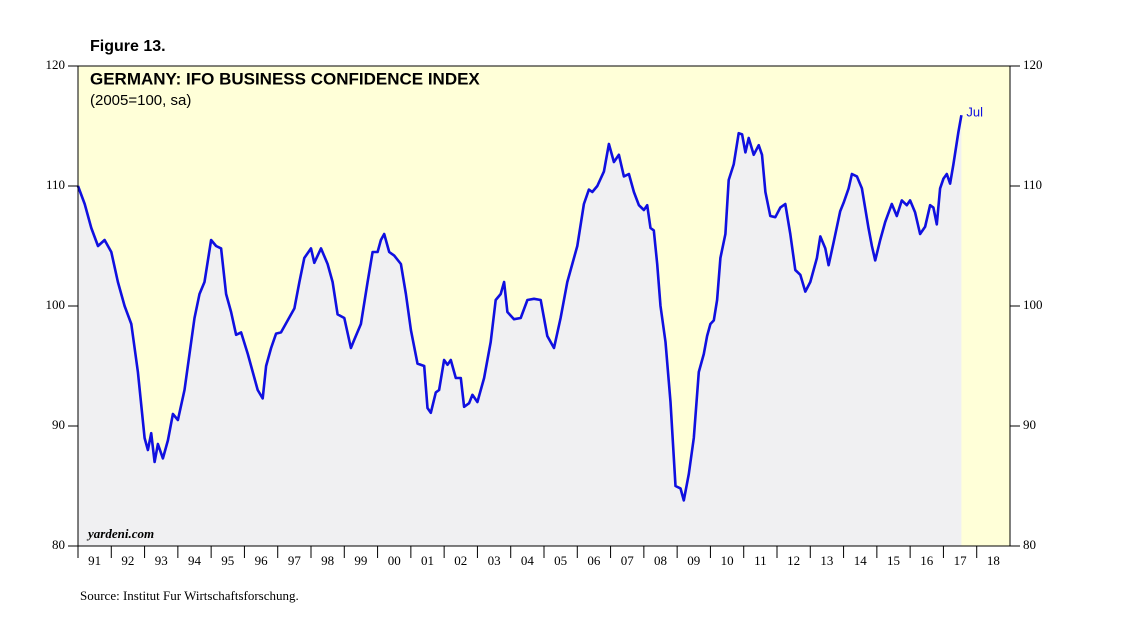  I want to click on subtitle: (2005=100, sa), so click(140, 100).